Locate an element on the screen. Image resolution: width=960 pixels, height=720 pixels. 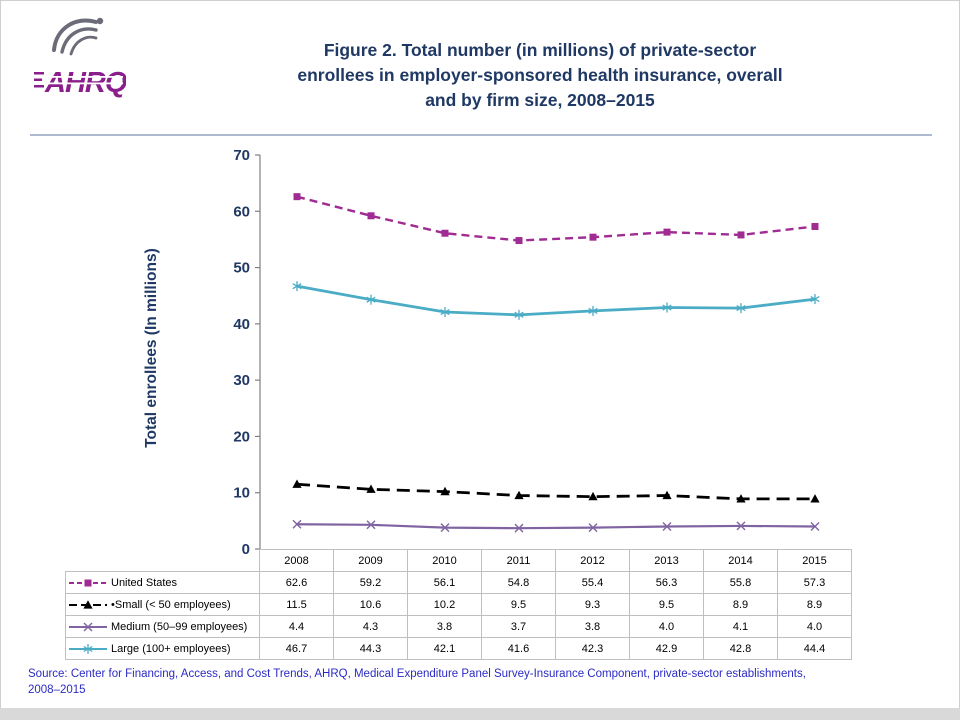
value-cell: 42.8 is located at coordinates (740, 648).